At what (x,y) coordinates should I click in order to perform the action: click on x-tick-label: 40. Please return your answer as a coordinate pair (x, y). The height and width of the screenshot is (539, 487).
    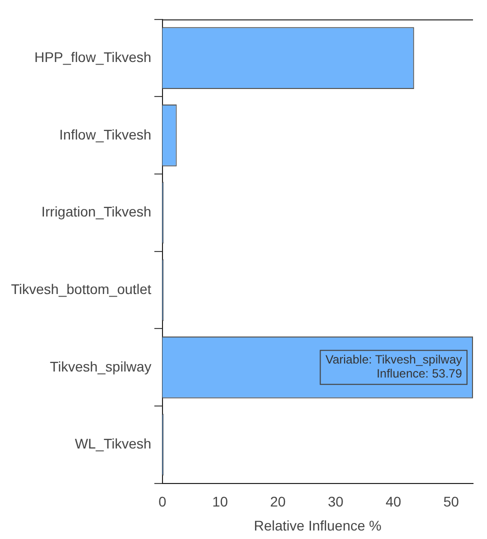
    Looking at the image, I should click on (394, 502).